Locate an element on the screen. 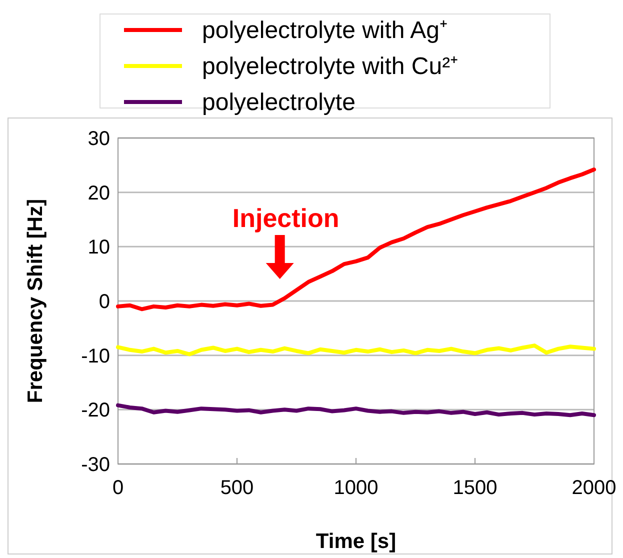 This screenshot has height=558, width=623. y-tick-label: 10 is located at coordinates (99, 247).